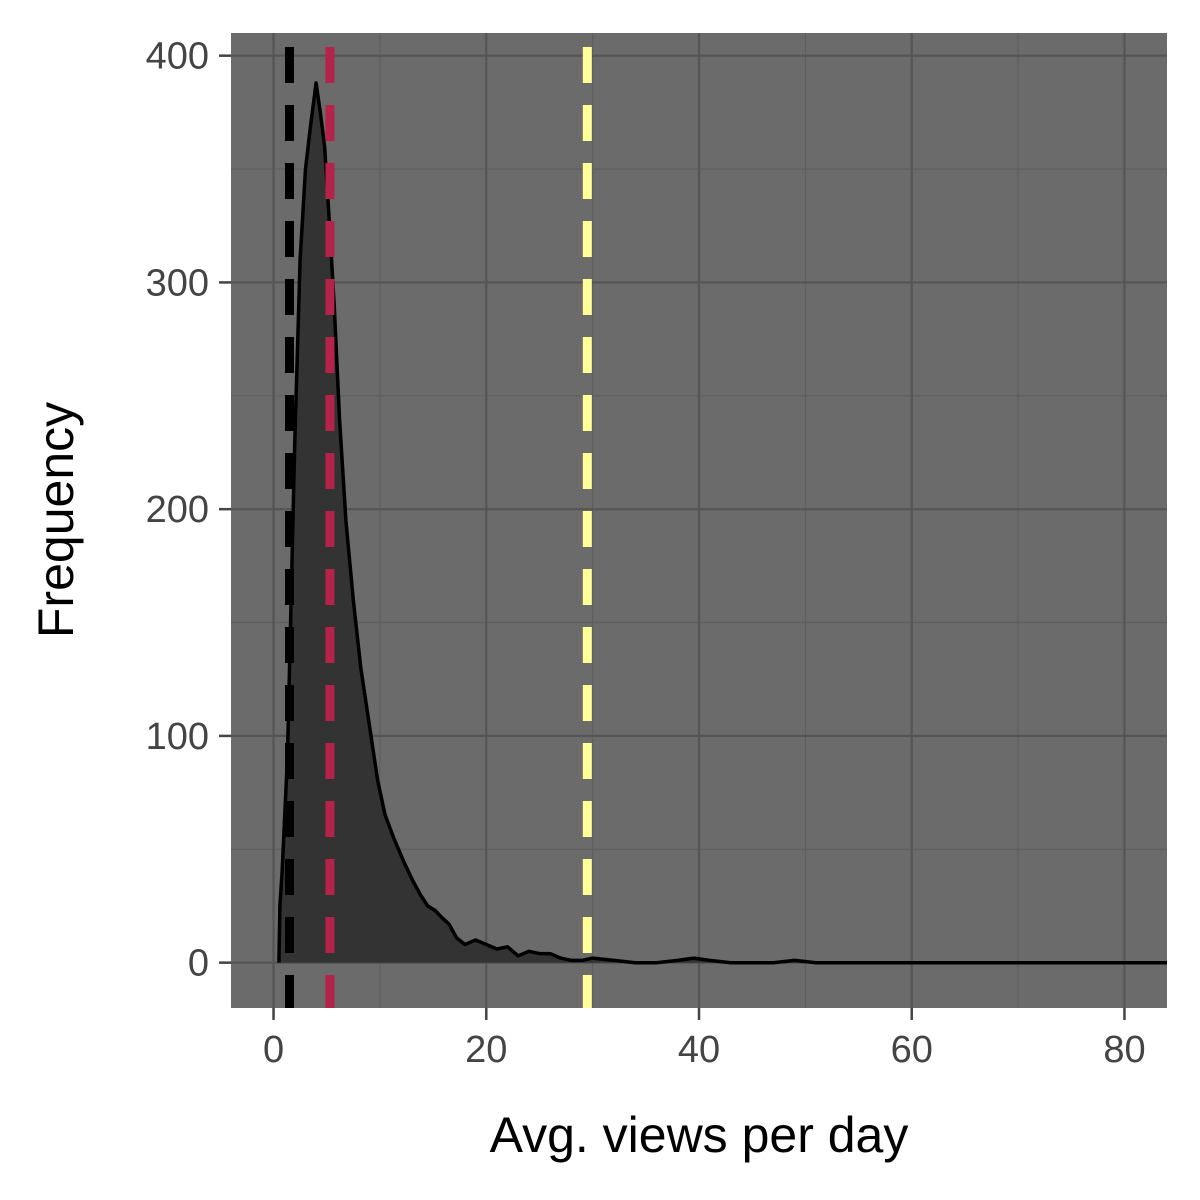  What do you see at coordinates (177, 283) in the screenshot?
I see `y-tick-label: 300` at bounding box center [177, 283].